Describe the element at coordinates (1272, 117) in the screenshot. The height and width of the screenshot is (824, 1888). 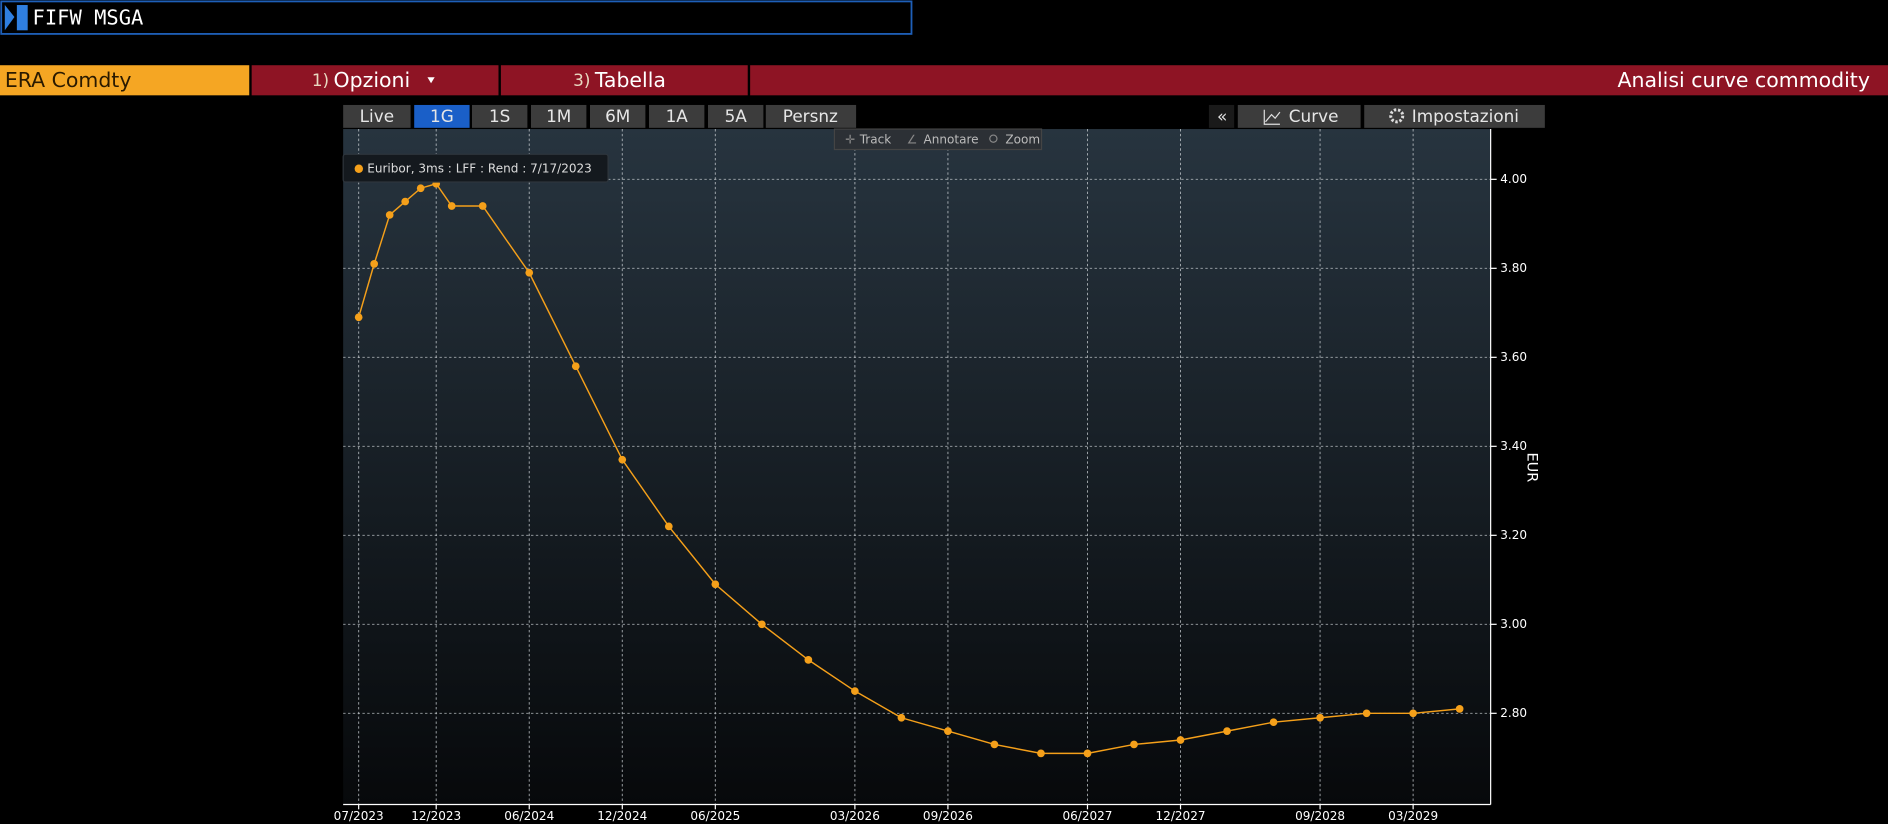
I see `curve-icon` at that location.